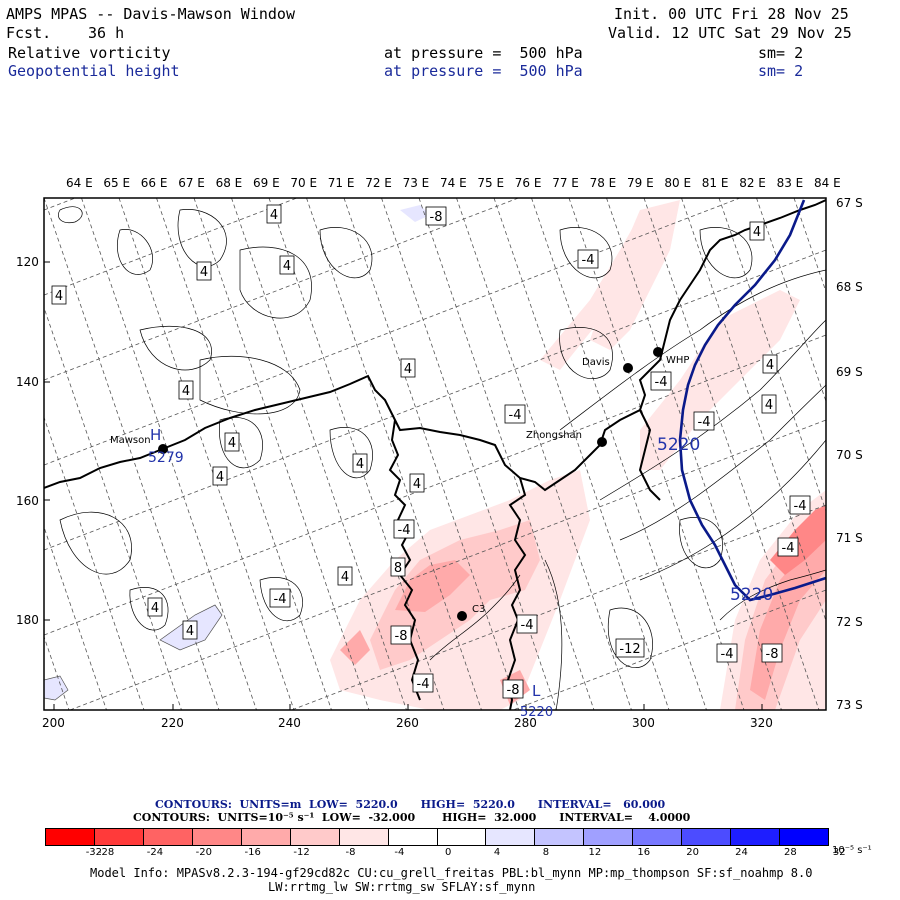  I want to click on model-info-line2: LW:rrtmg_lw SW:rrtmg_sw SFLAY:sf_mynn, so click(402, 887).